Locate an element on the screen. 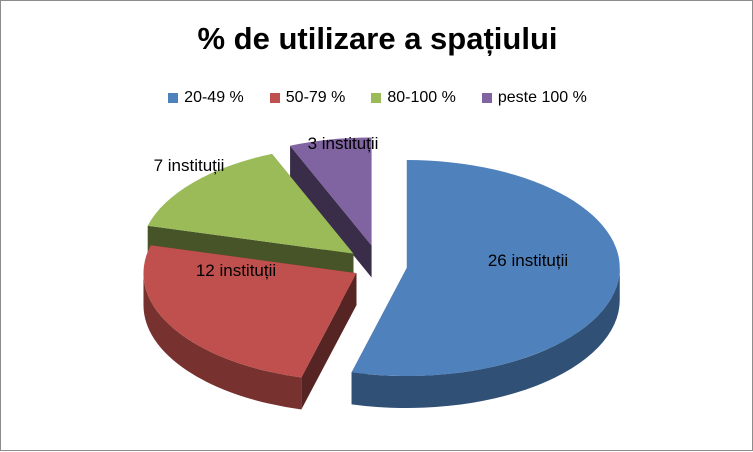 This screenshot has height=452, width=753. legend-label: peste 100 % is located at coordinates (542, 97).